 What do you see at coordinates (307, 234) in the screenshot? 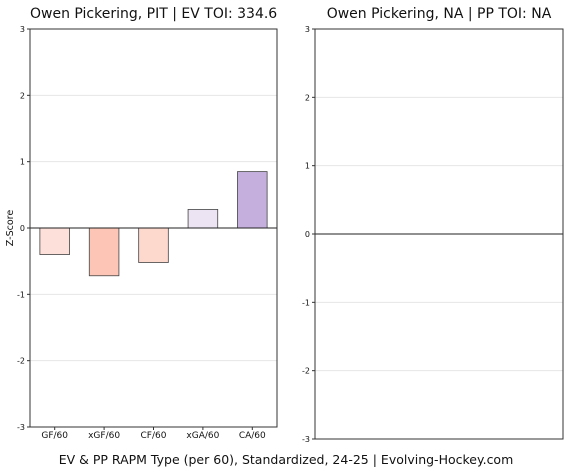
I see `right-ytick-label: 0` at bounding box center [307, 234].